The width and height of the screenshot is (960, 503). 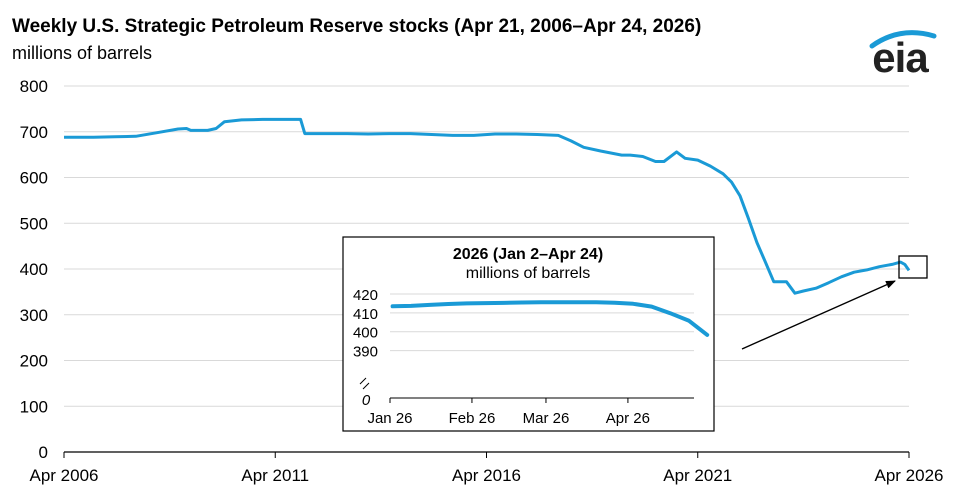 What do you see at coordinates (34, 269) in the screenshot?
I see `y-tick-label: 400` at bounding box center [34, 269].